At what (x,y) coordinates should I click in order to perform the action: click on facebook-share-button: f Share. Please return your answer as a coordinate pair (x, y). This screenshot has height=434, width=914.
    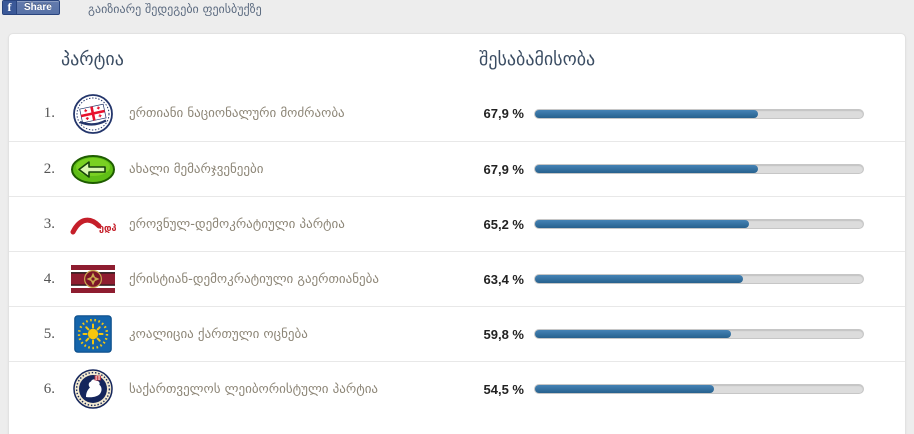
    Looking at the image, I should click on (31, 7).